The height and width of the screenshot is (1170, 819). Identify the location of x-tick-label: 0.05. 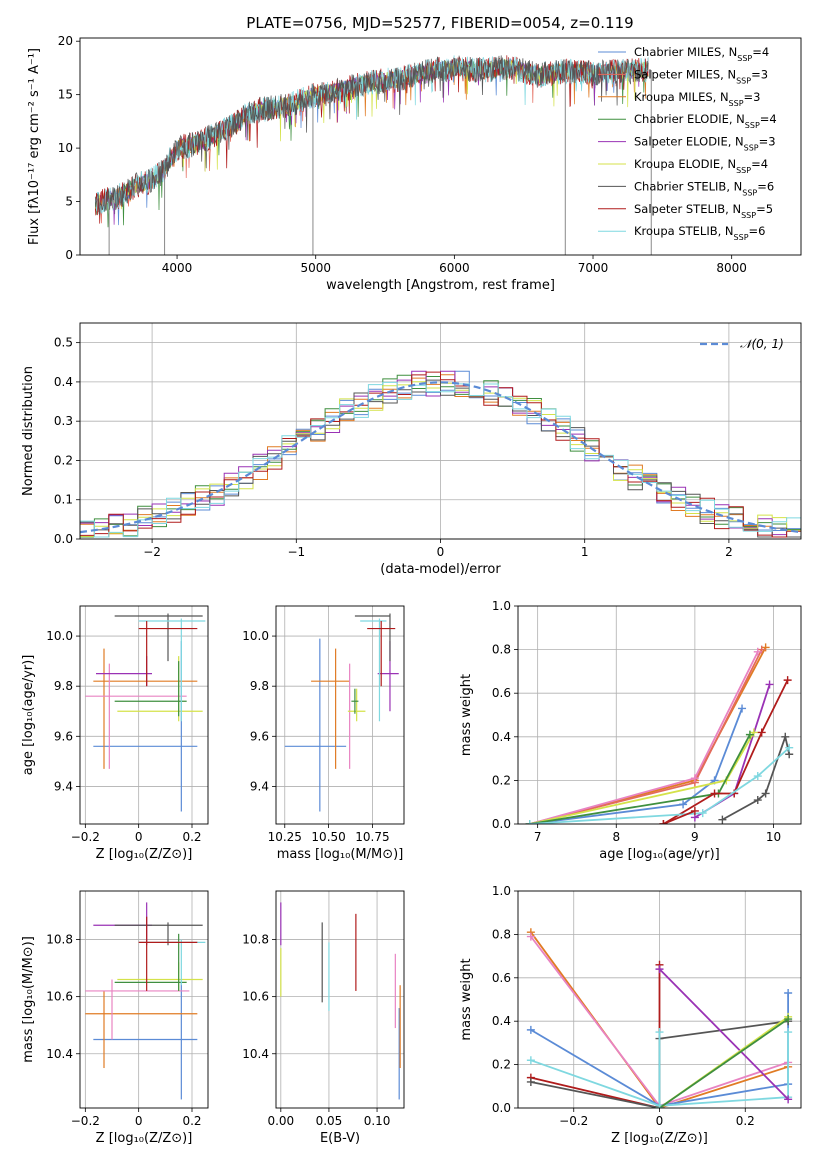
(329, 1121).